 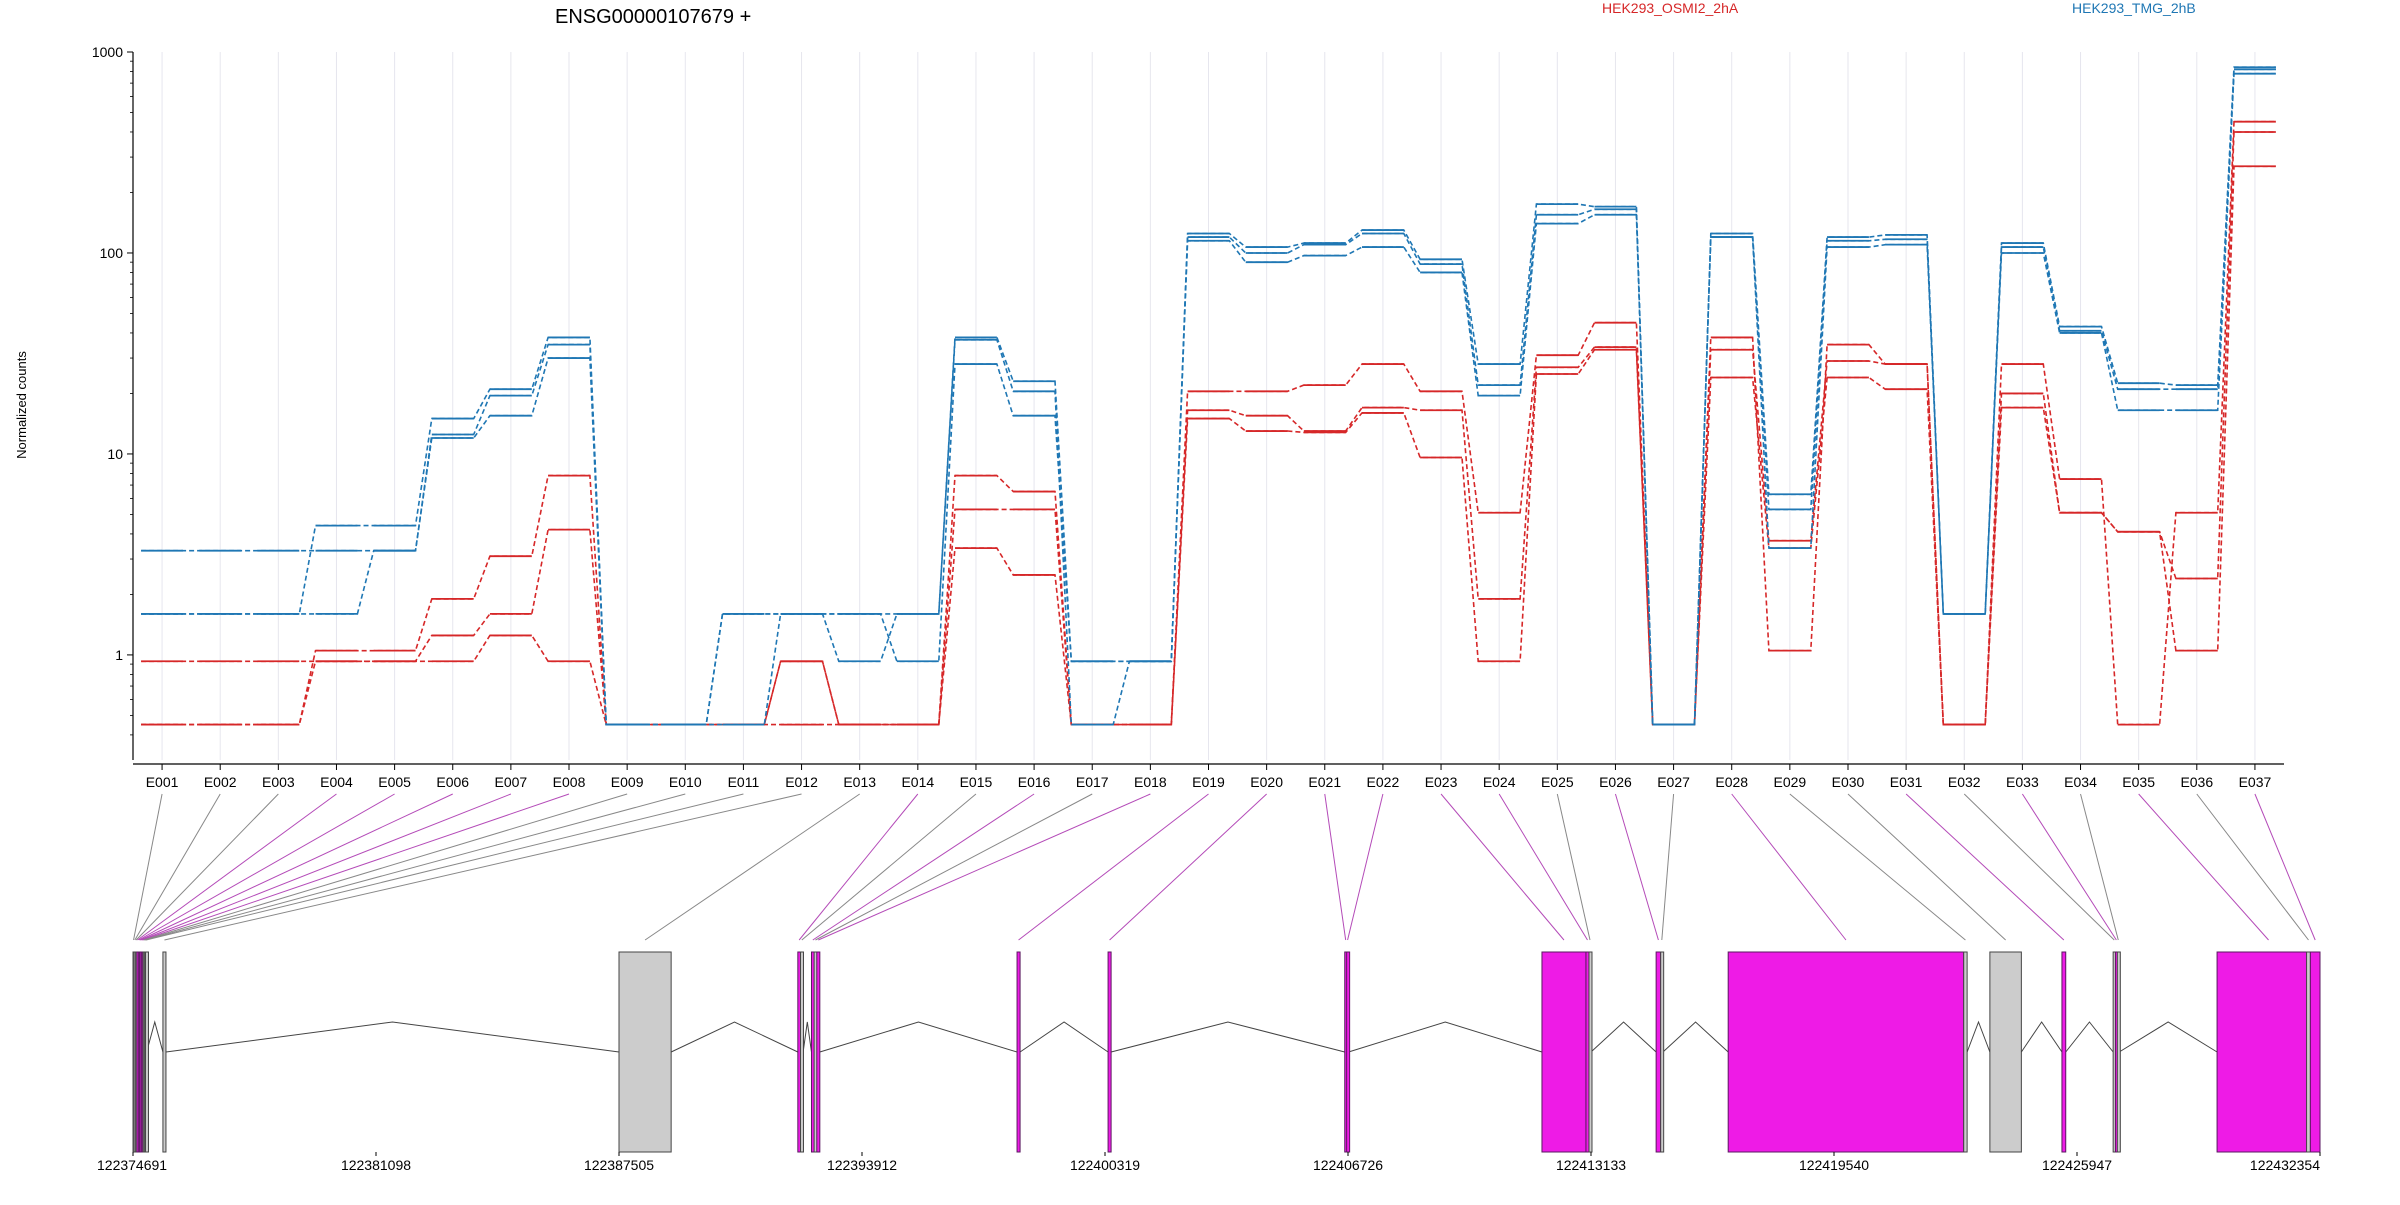 I want to click on connector-e019, so click(x=1113, y=867).